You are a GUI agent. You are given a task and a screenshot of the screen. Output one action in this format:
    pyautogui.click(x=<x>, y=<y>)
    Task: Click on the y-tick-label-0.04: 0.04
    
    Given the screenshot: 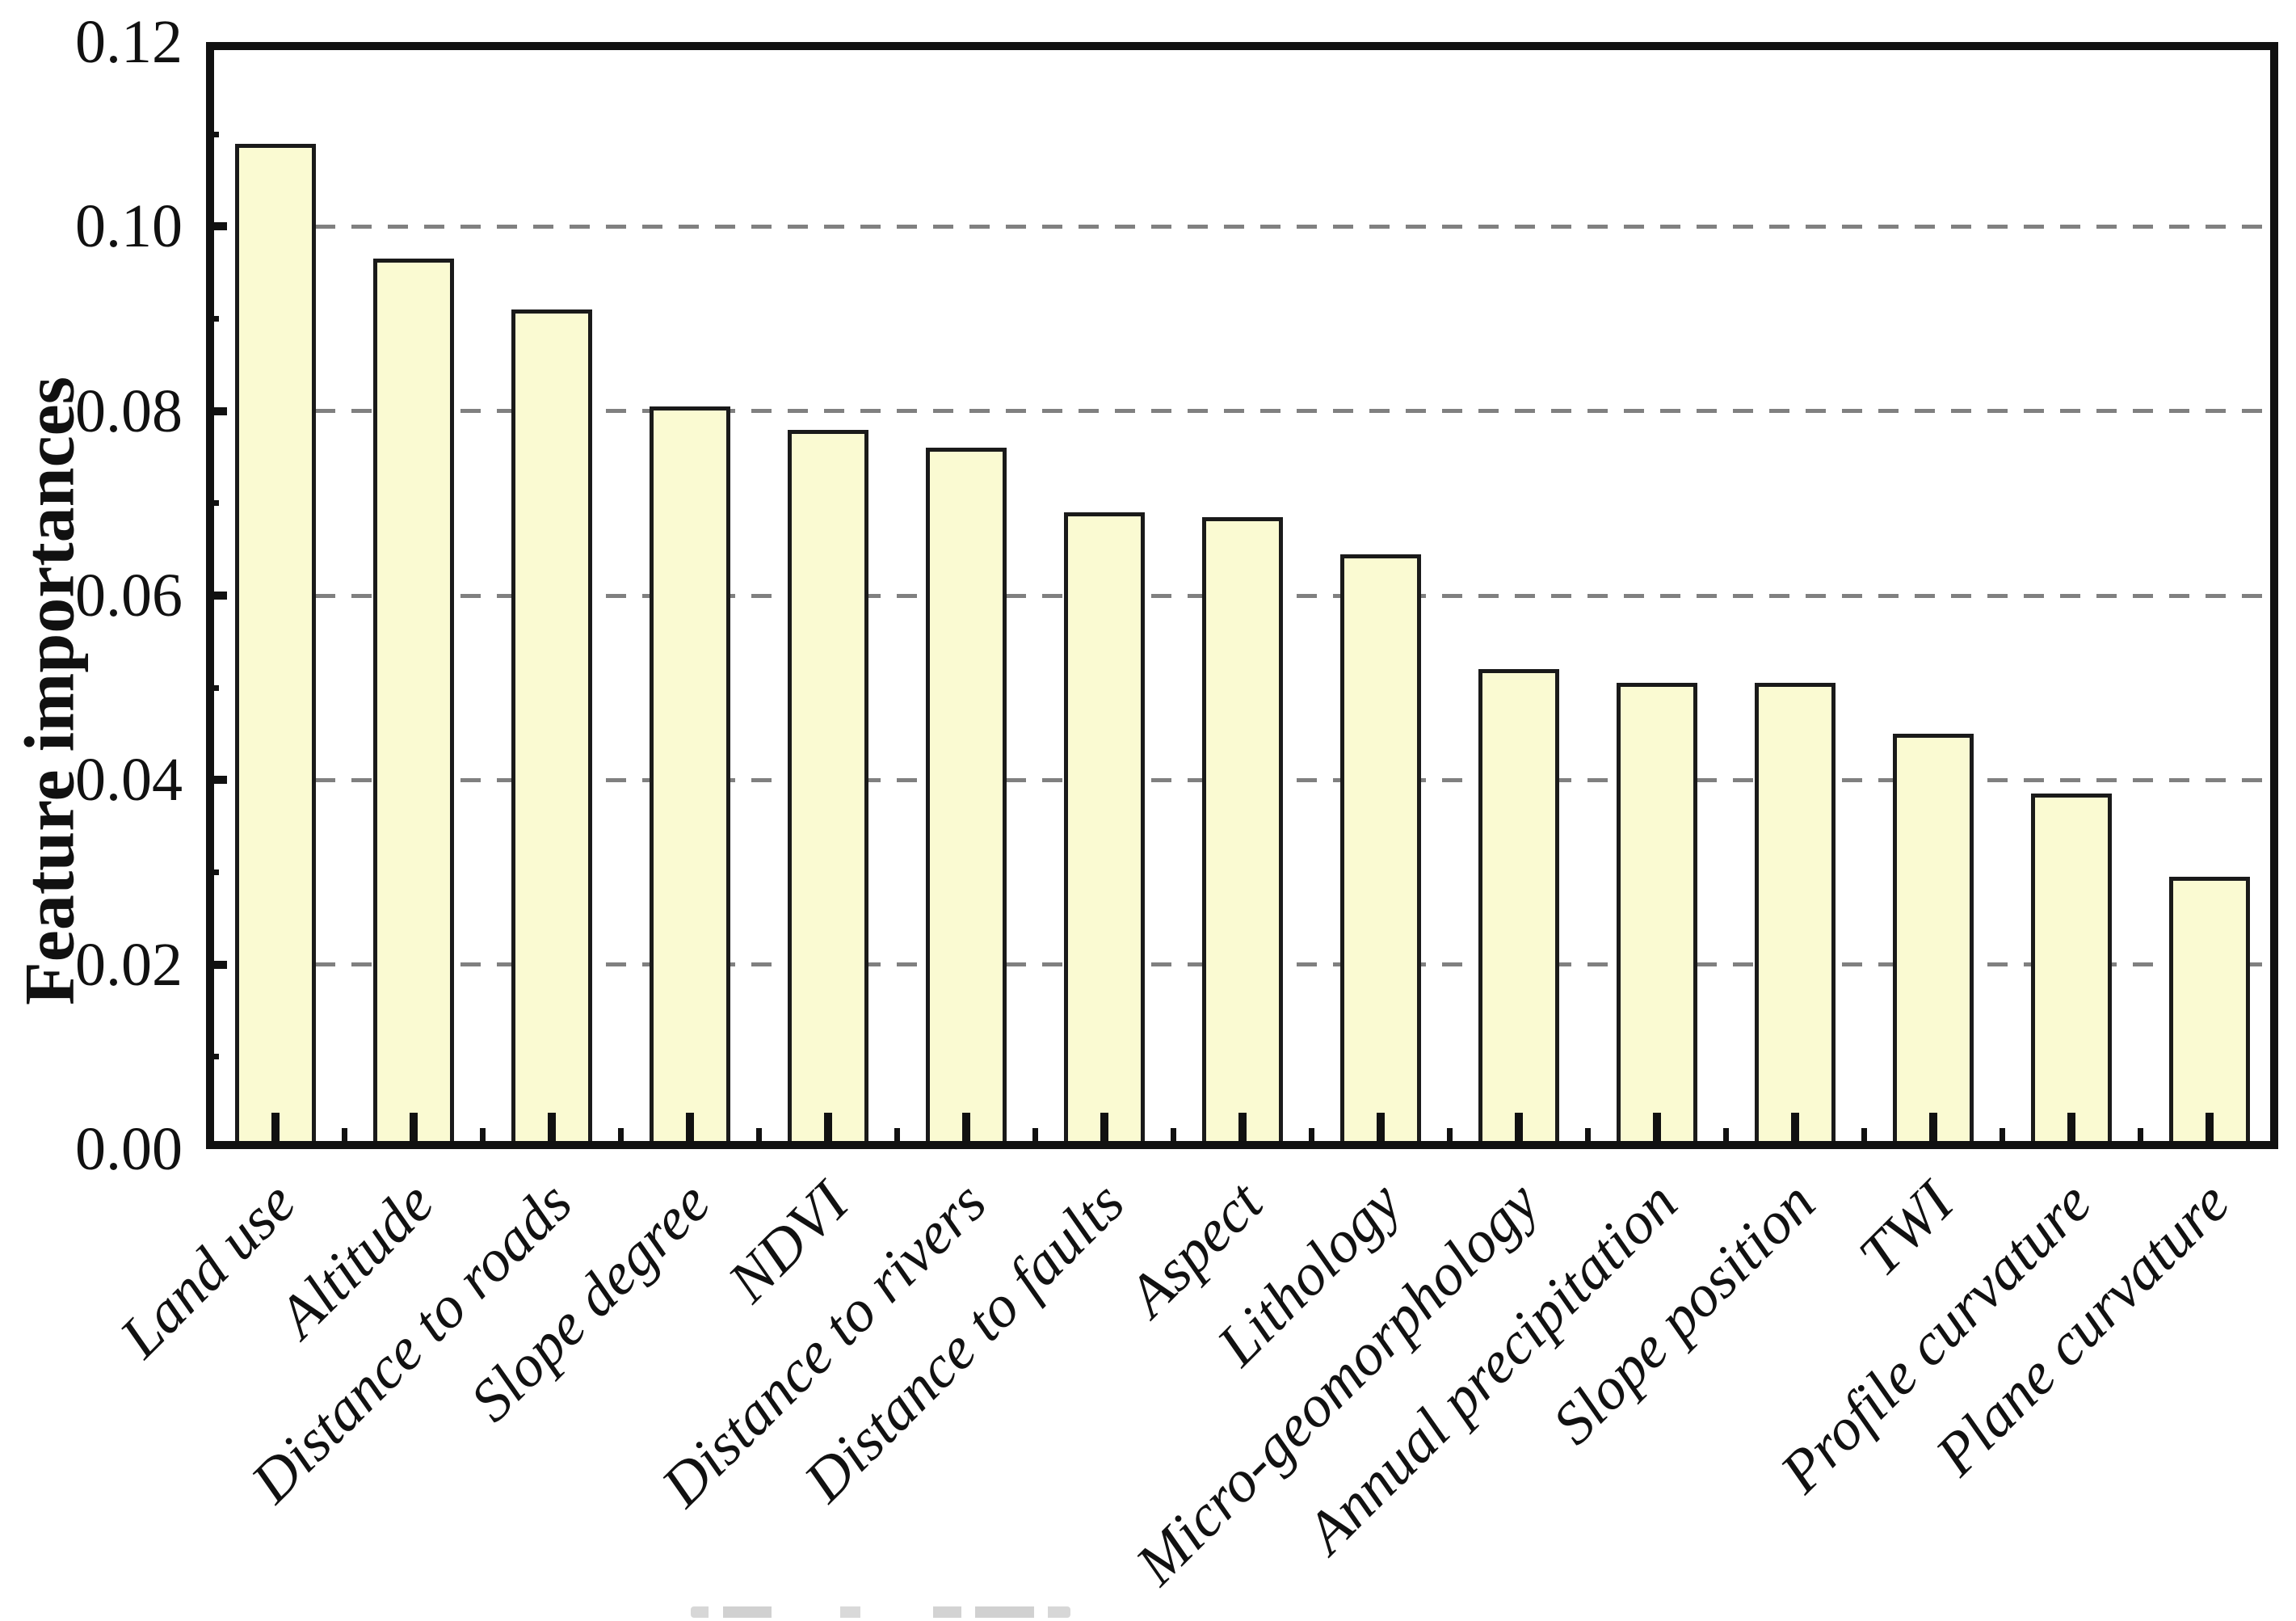 What is the action you would take?
    pyautogui.click(x=129, y=781)
    